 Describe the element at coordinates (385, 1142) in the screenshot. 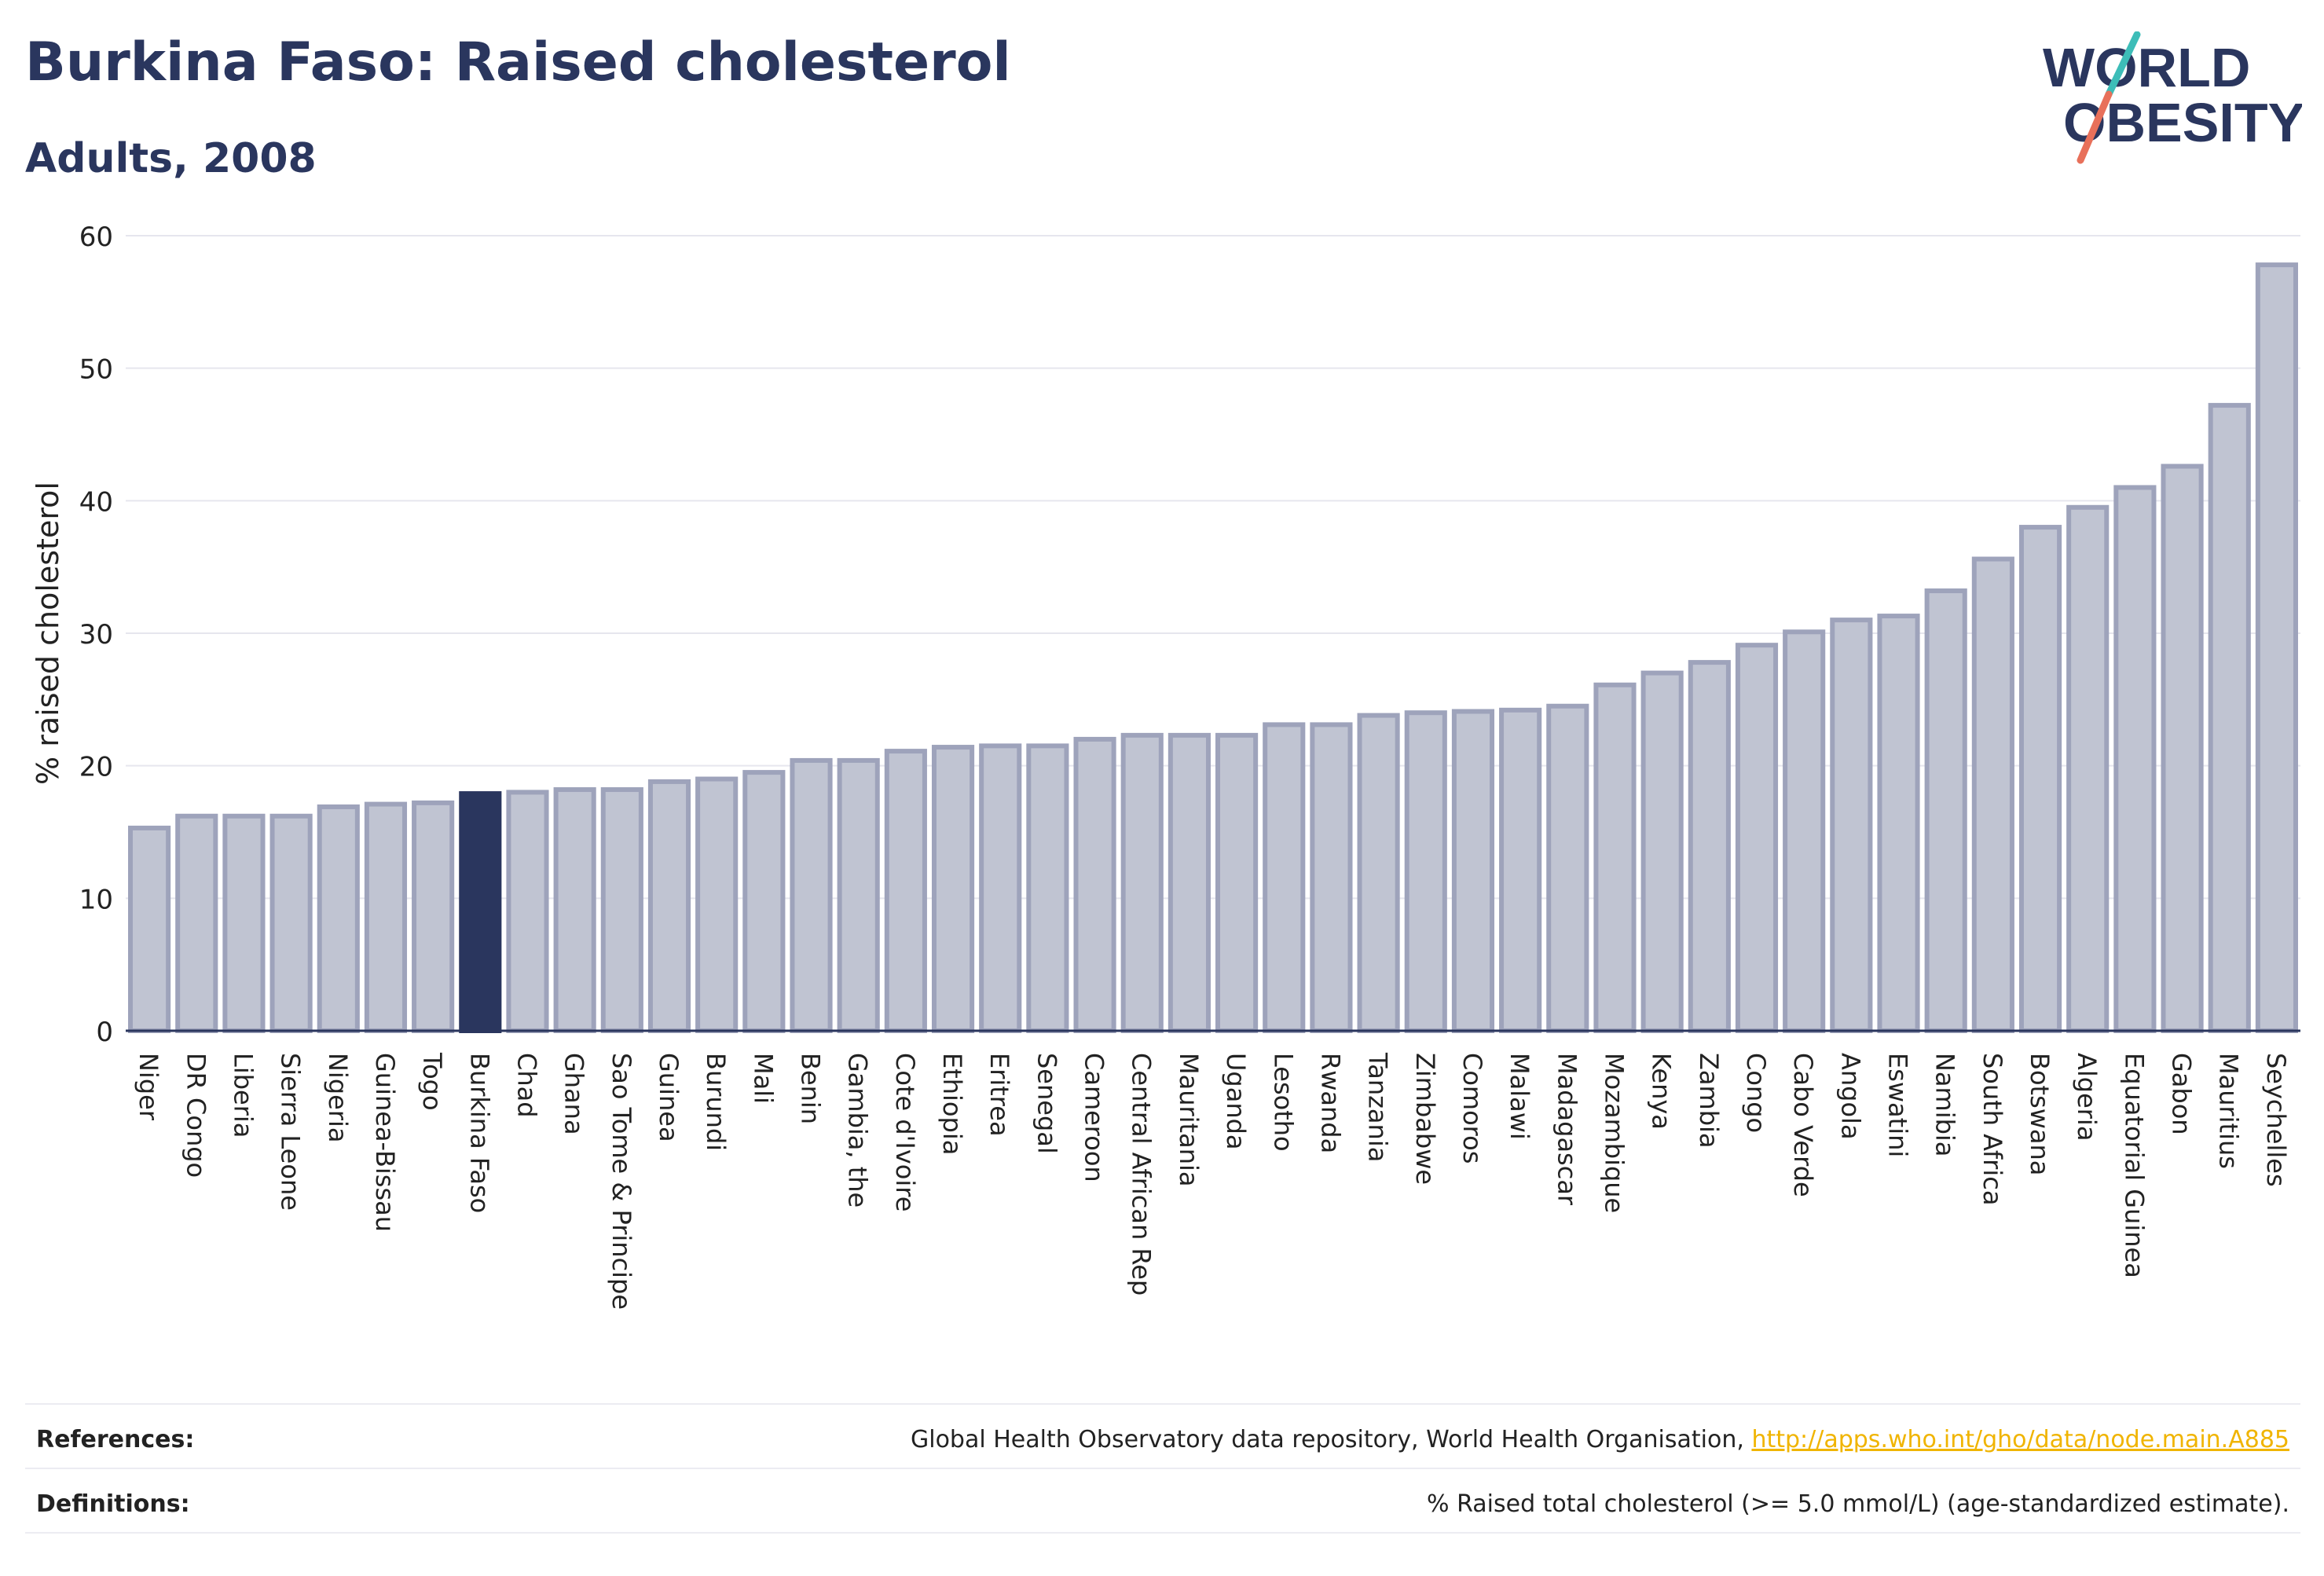

I see `x-tick-label: Guinea-Bissau` at that location.